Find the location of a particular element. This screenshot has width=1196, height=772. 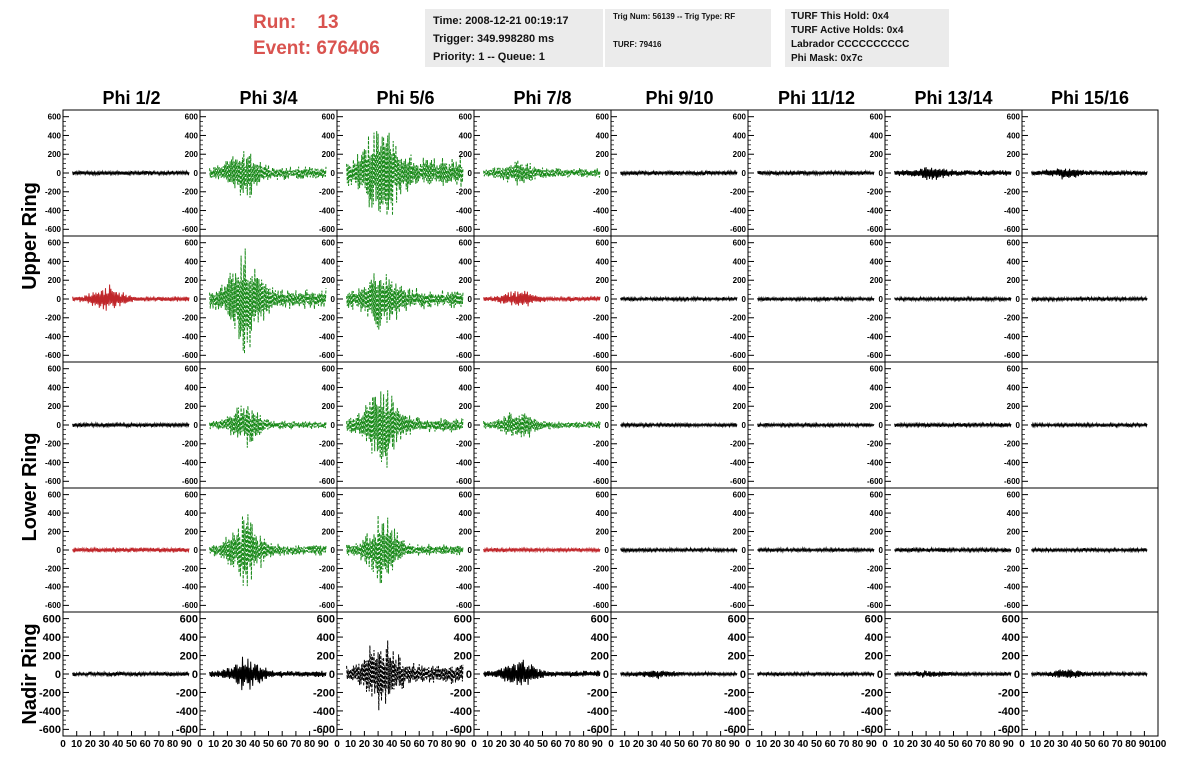

run-event-info: Run: 13 Event: 676406 is located at coordinates (316, 36).